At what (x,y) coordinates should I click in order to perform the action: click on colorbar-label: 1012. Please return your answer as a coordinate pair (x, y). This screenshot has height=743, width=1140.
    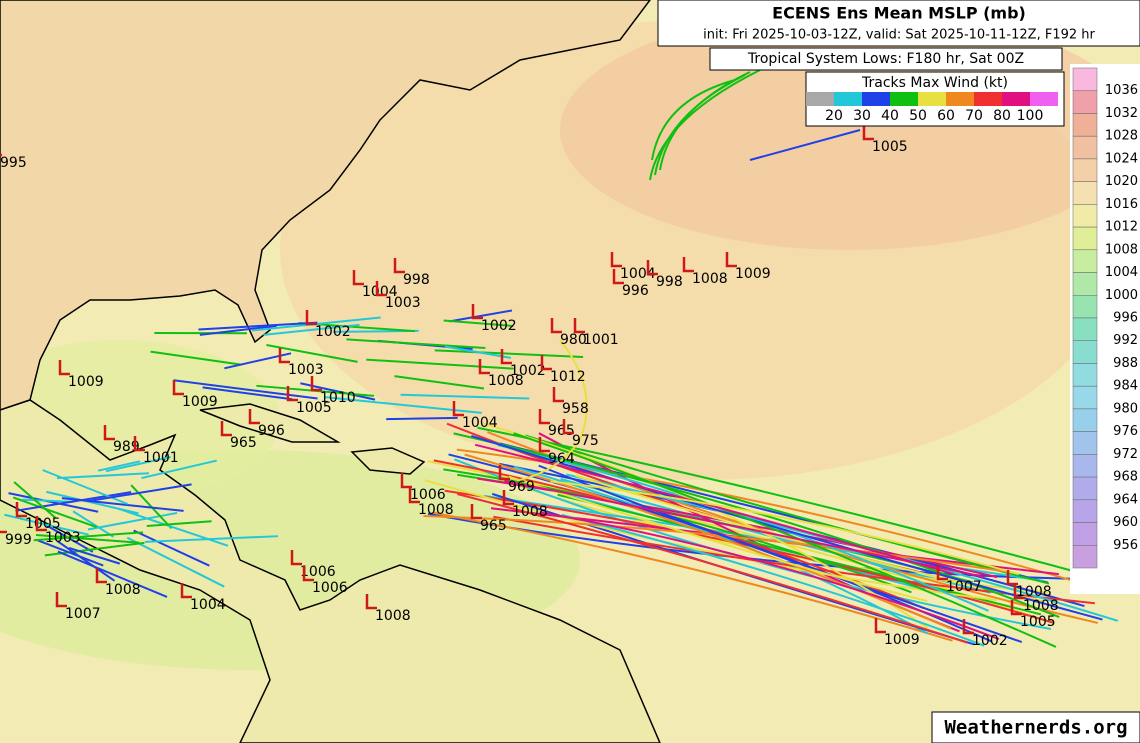
    Looking at the image, I should click on (1121, 227).